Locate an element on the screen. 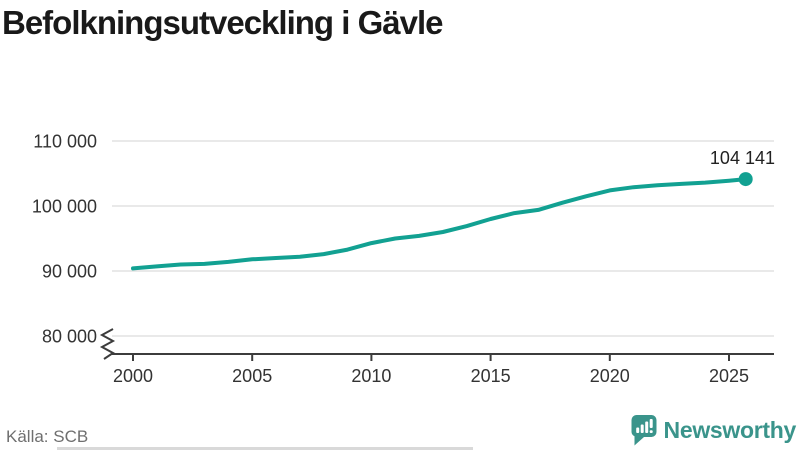 This screenshot has height=450, width=800. newsworthy-bubble-icon is located at coordinates (644, 430).